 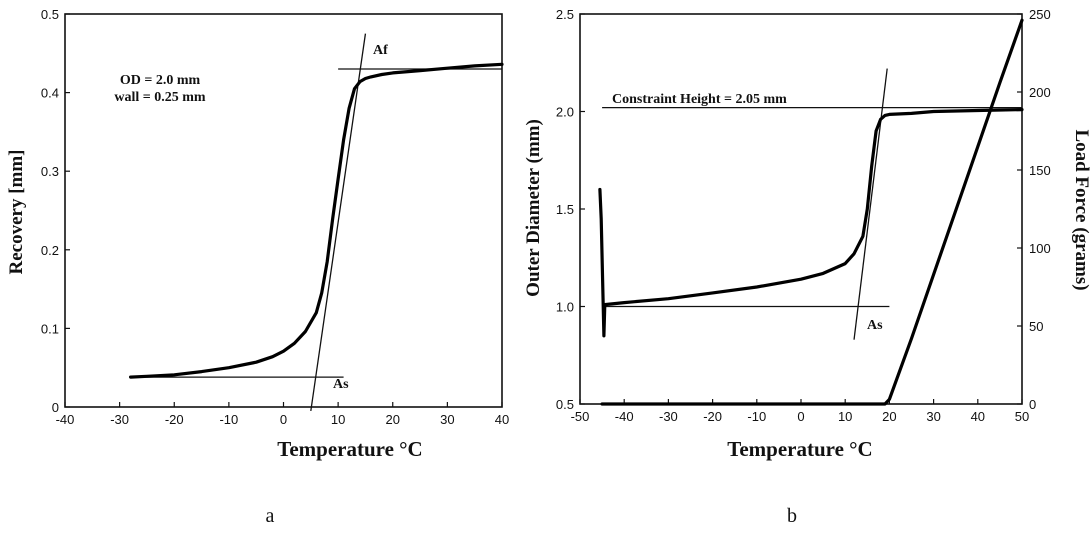 What do you see at coordinates (533, 208) in the screenshot?
I see `chart-b-y-axis-label: Outer Diameter (mm)` at bounding box center [533, 208].